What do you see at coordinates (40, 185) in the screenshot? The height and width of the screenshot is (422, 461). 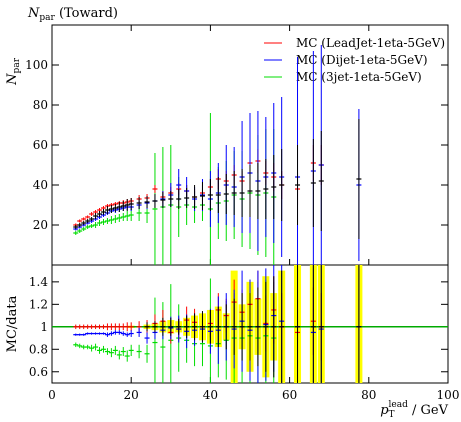 I see `main-y-tick-label: 40` at bounding box center [40, 185].